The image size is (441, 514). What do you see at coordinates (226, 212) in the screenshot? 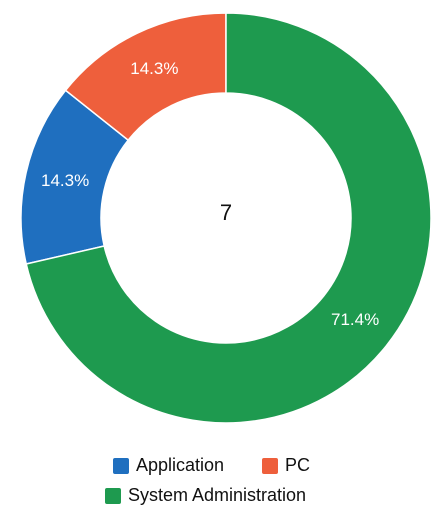
I see `center-total: 7` at bounding box center [226, 212].